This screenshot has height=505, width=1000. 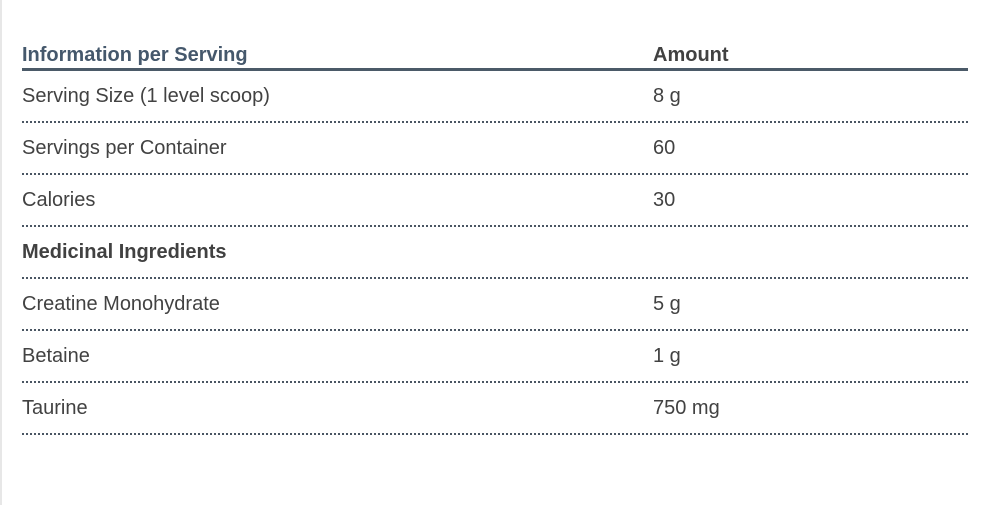 What do you see at coordinates (664, 148) in the screenshot?
I see `row-amount: 60` at bounding box center [664, 148].